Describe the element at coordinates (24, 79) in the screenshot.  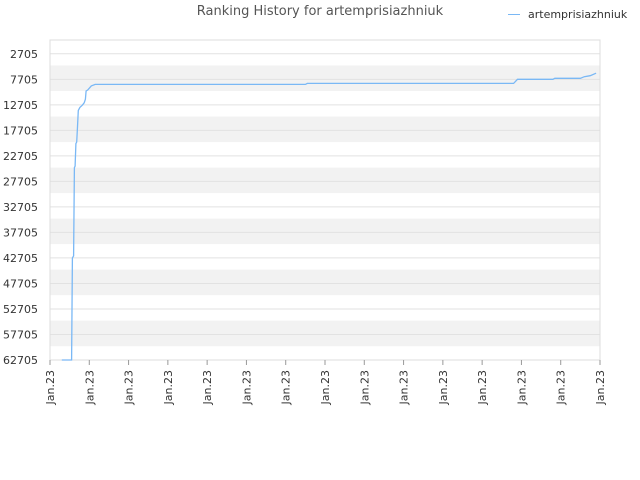
I see `y-tick-label: 7705` at that location.